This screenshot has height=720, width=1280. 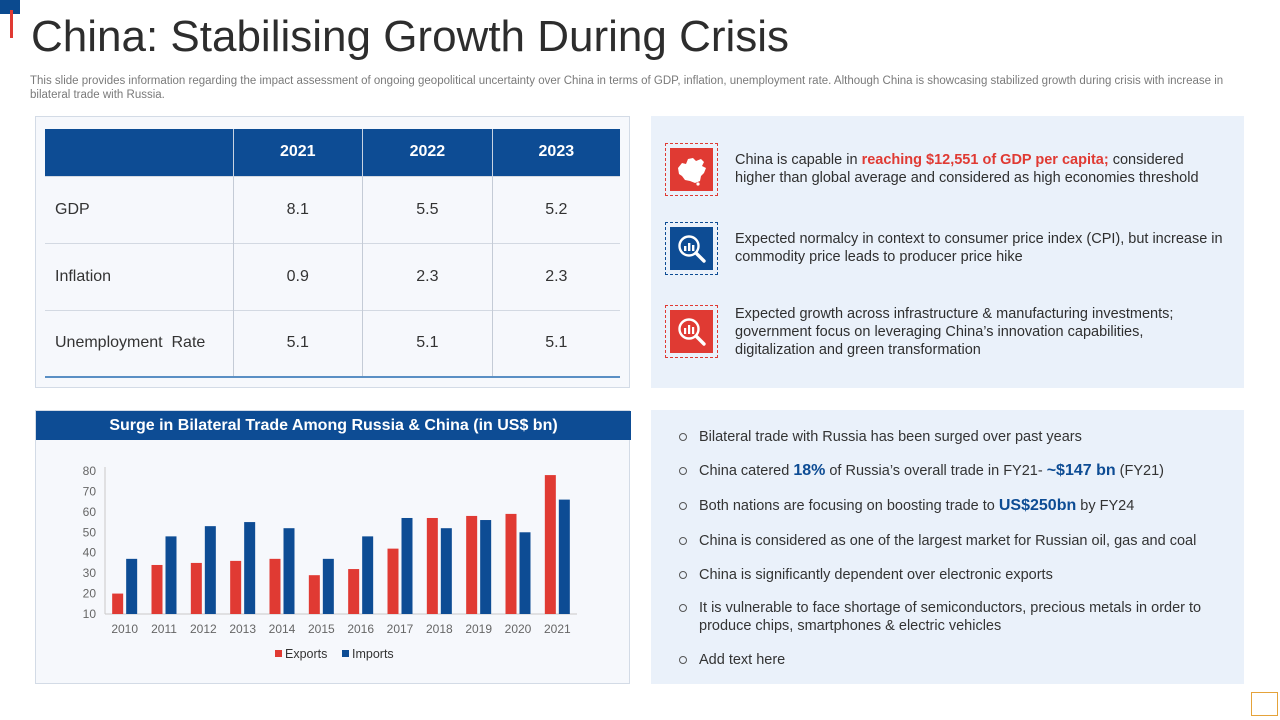 What do you see at coordinates (360, 629) in the screenshot?
I see `x-tick-label: 2016` at bounding box center [360, 629].